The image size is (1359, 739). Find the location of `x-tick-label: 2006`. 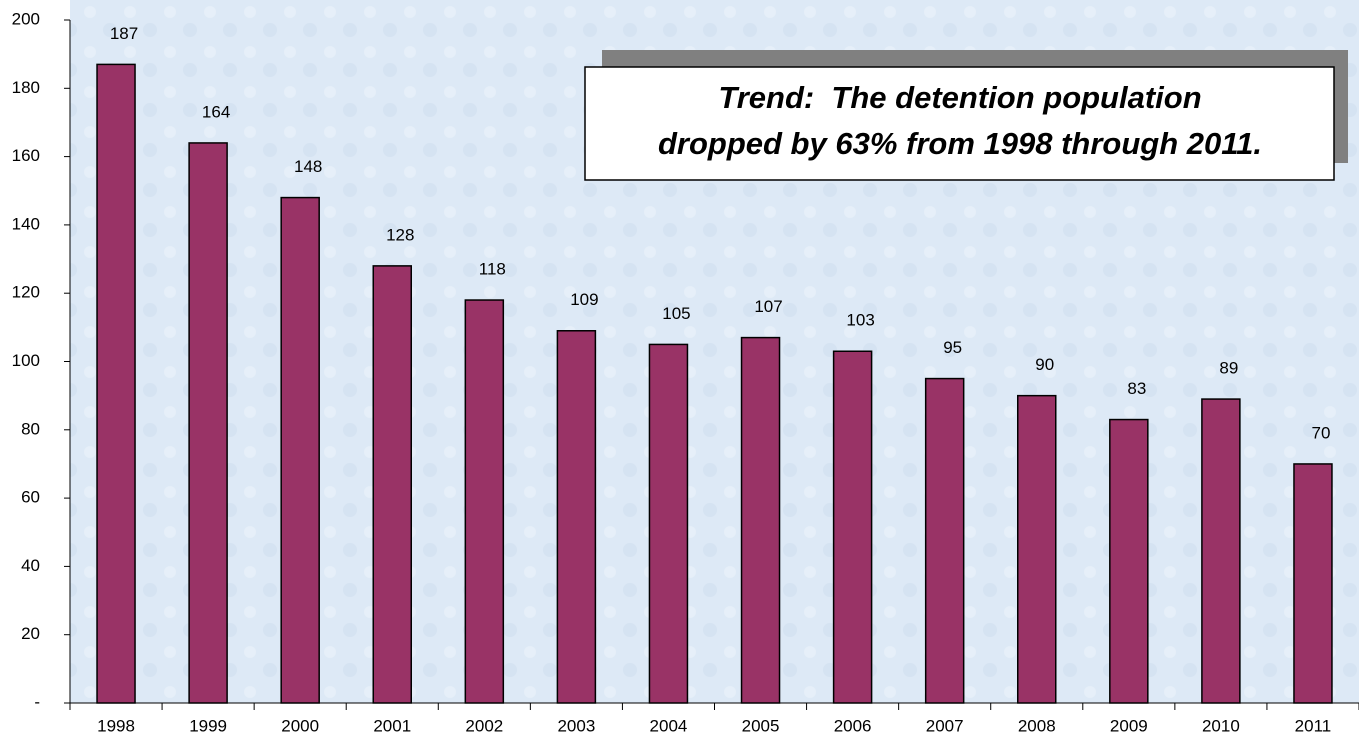

x-tick-label: 2006 is located at coordinates (853, 725).